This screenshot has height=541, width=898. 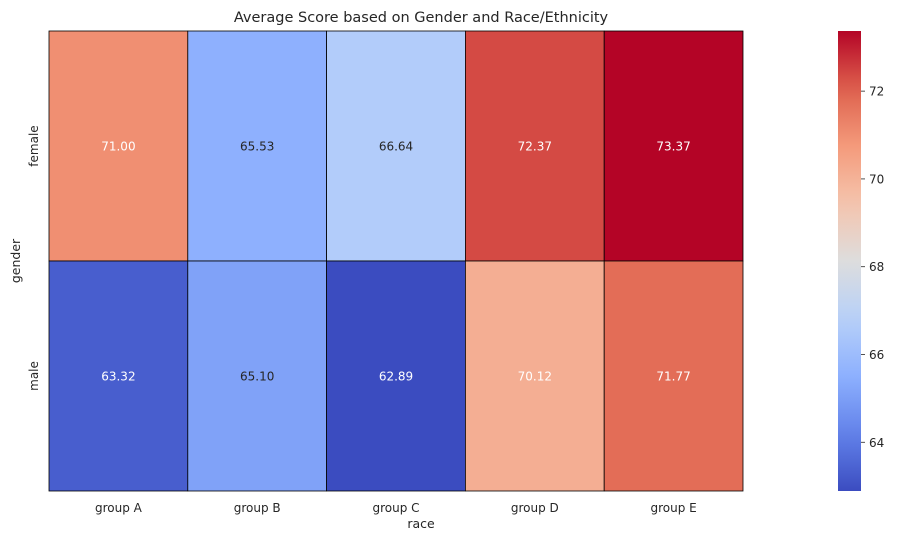 I want to click on colorbar-tick-label: 66, so click(x=876, y=355).